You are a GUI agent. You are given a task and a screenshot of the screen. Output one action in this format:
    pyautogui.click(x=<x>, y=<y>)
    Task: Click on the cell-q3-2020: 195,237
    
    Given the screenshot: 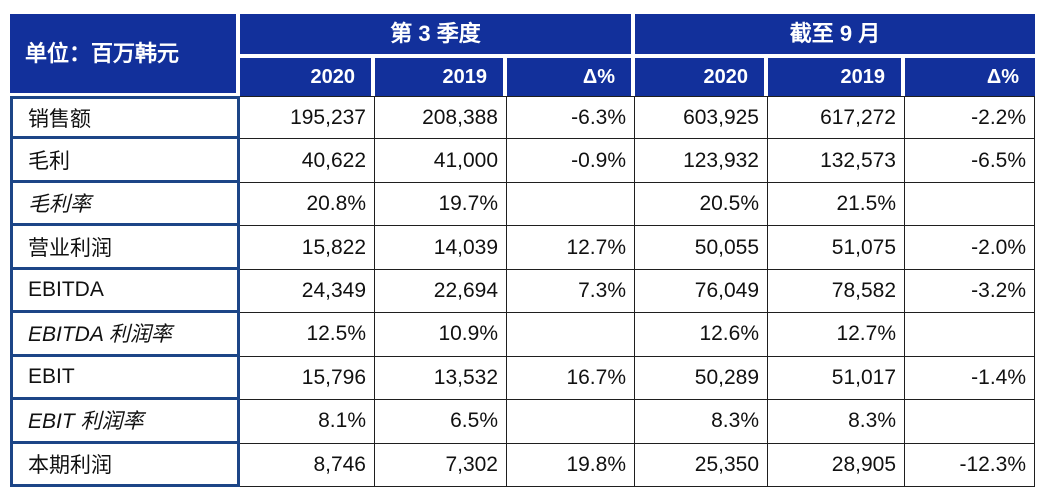 What is the action you would take?
    pyautogui.click(x=307, y=118)
    